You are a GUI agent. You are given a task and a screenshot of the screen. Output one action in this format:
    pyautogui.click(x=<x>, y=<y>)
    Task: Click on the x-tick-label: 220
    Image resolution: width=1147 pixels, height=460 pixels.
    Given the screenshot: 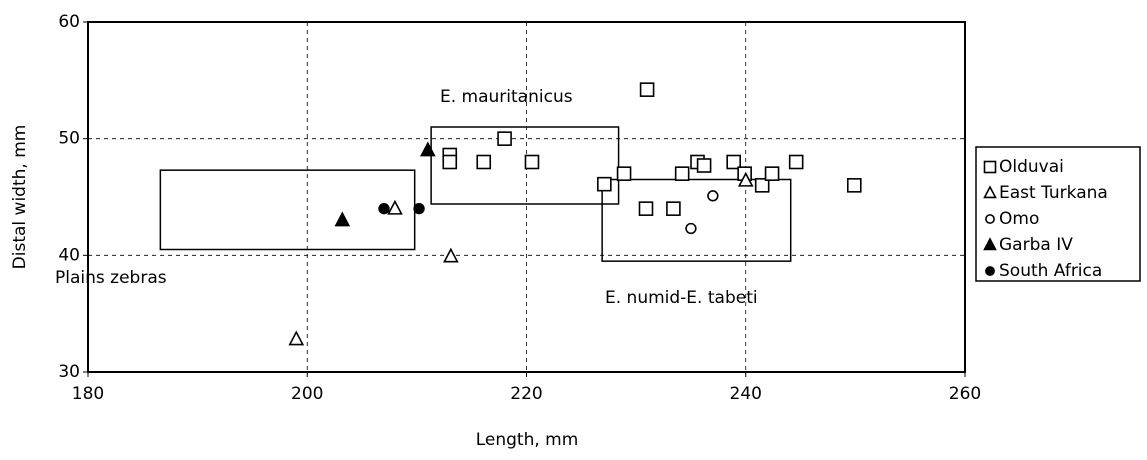 What is the action you would take?
    pyautogui.click(x=526, y=394)
    